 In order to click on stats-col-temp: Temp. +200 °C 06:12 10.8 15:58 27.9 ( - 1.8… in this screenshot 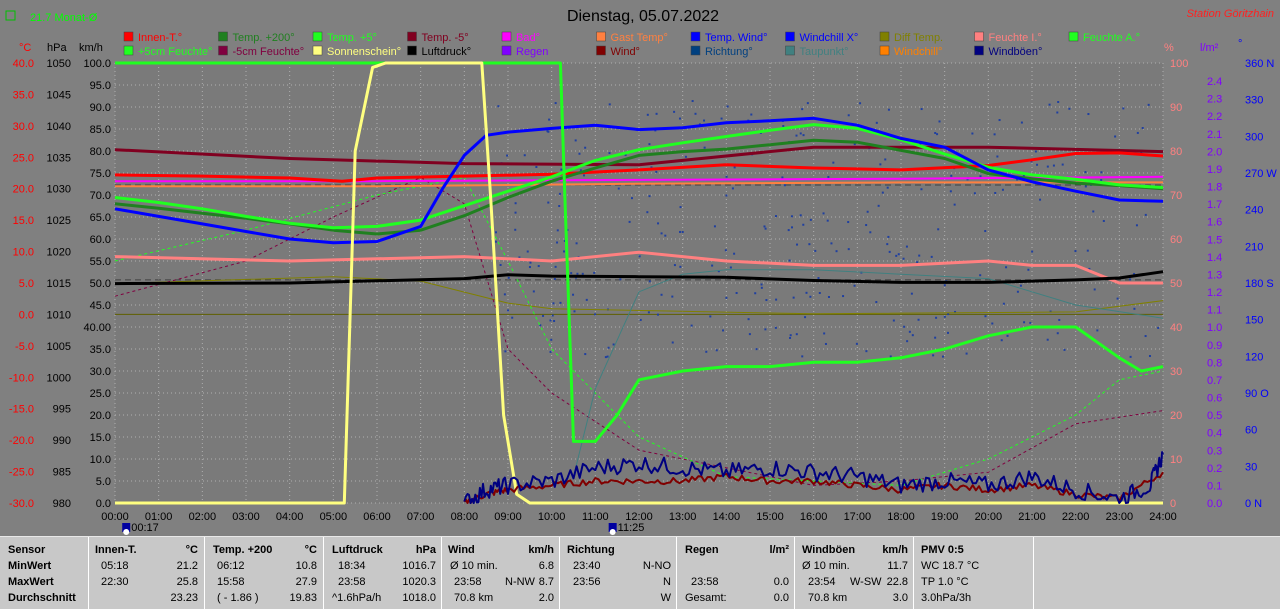, I will do `click(263, 573)`.